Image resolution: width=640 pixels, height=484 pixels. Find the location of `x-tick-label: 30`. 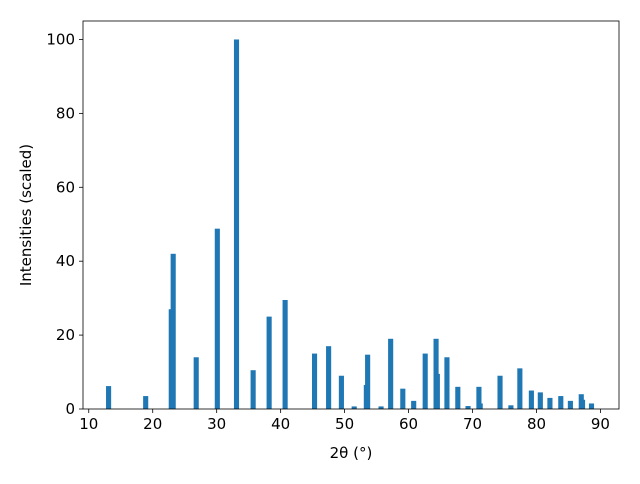

x-tick-label: 30 is located at coordinates (216, 424).